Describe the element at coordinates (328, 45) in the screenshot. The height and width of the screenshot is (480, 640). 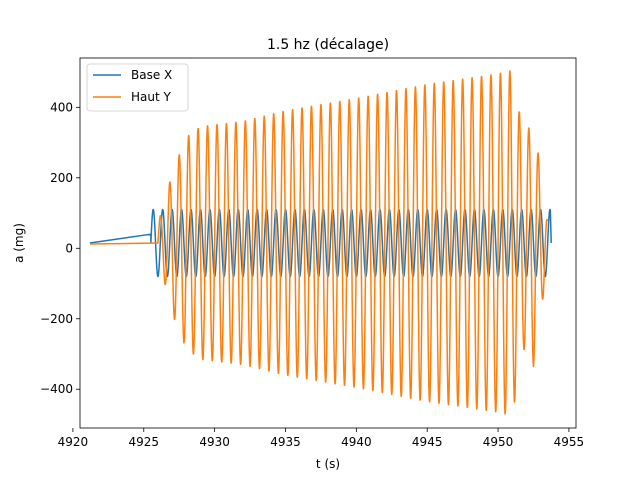
I see `chart-title: 1.5 hz (décalage)` at that location.